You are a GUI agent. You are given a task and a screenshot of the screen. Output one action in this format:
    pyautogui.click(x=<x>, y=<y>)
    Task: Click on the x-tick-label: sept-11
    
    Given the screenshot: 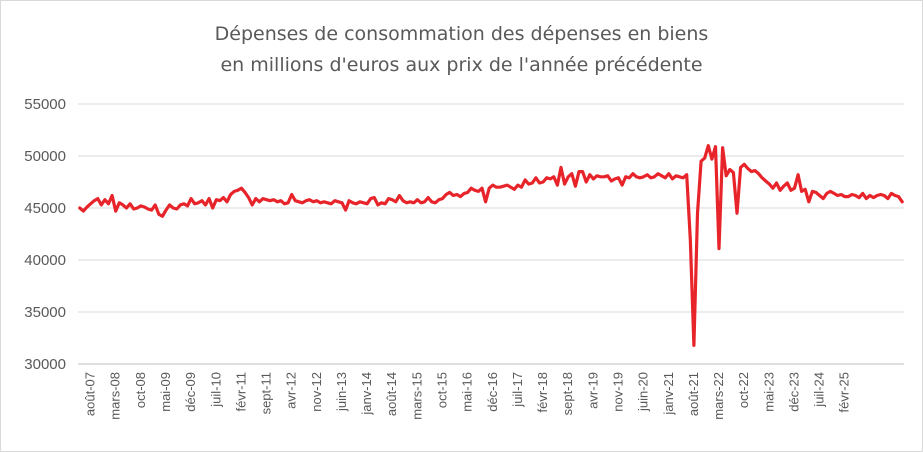 What is the action you would take?
    pyautogui.click(x=266, y=393)
    